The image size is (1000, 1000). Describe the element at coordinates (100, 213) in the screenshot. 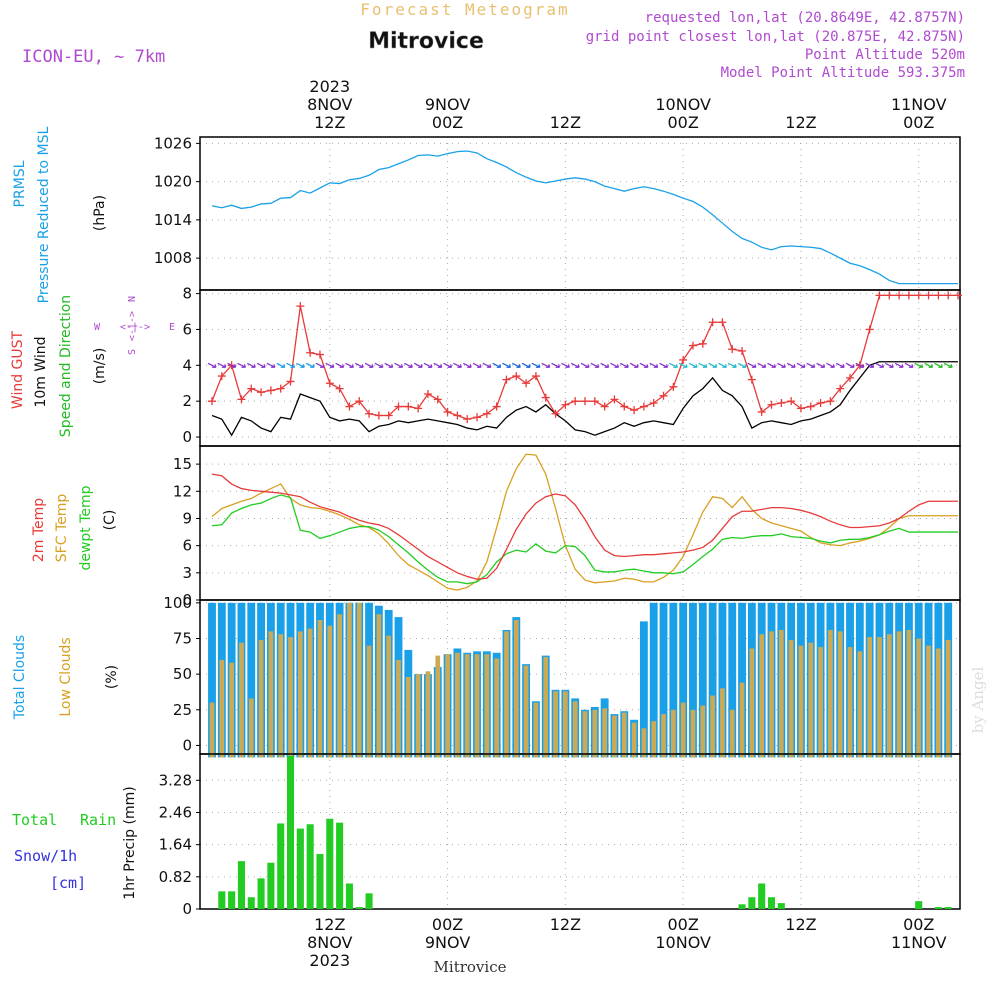

I see `pressure-unit: (hPa)` at that location.